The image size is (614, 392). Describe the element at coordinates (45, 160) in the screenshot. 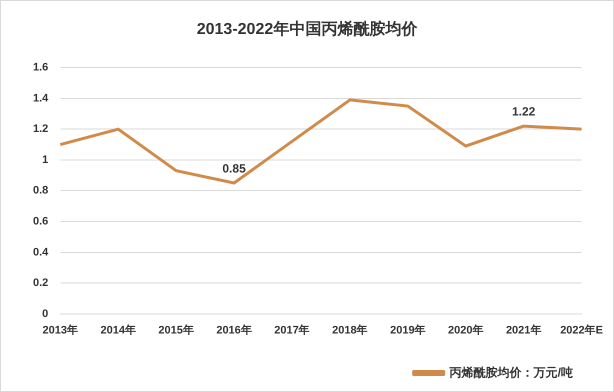

I see `y-tick-label: 1` at that location.